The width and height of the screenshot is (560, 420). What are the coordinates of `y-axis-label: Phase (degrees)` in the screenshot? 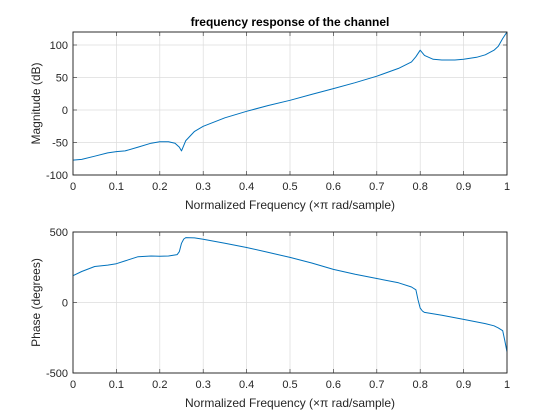 It's located at (36, 302).